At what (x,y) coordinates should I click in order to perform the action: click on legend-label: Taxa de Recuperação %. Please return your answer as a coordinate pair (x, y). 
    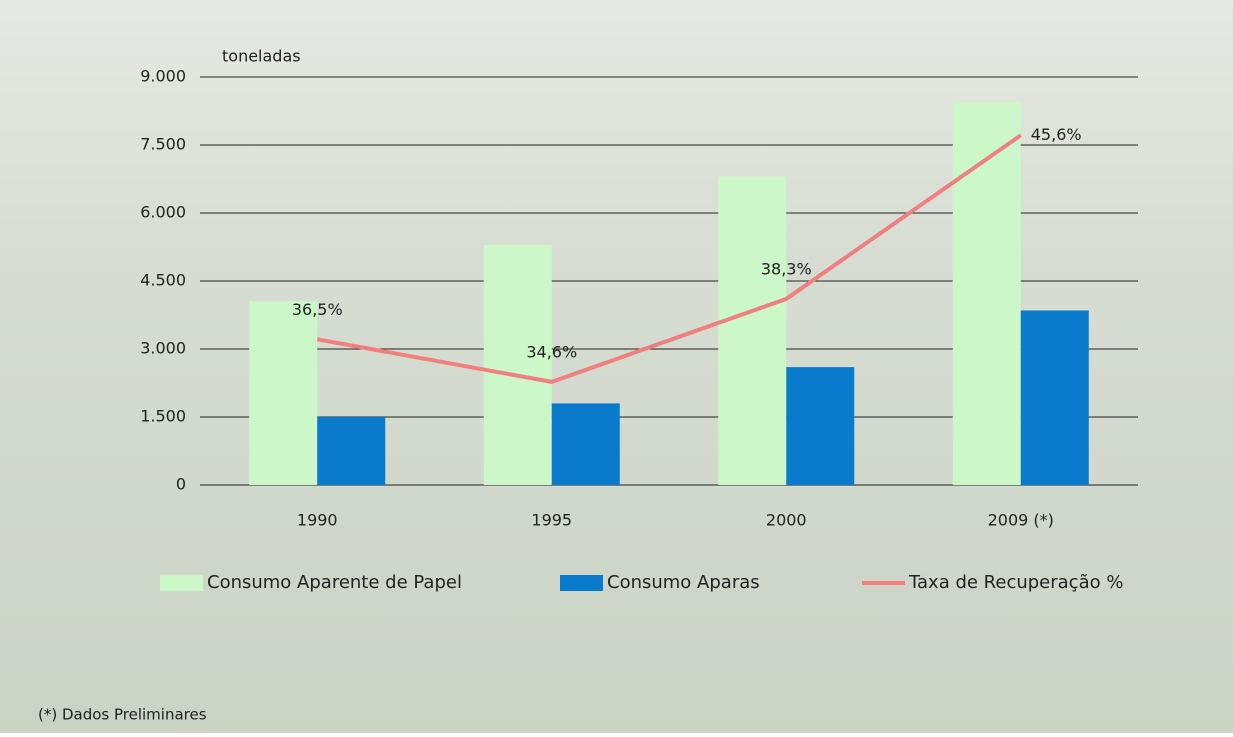
    Looking at the image, I should click on (1015, 582).